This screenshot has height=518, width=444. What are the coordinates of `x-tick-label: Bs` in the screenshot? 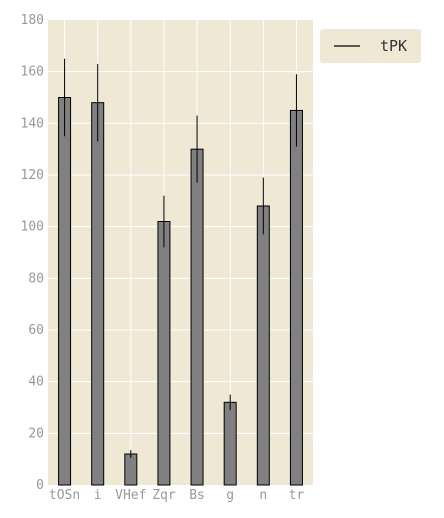 It's located at (197, 495).